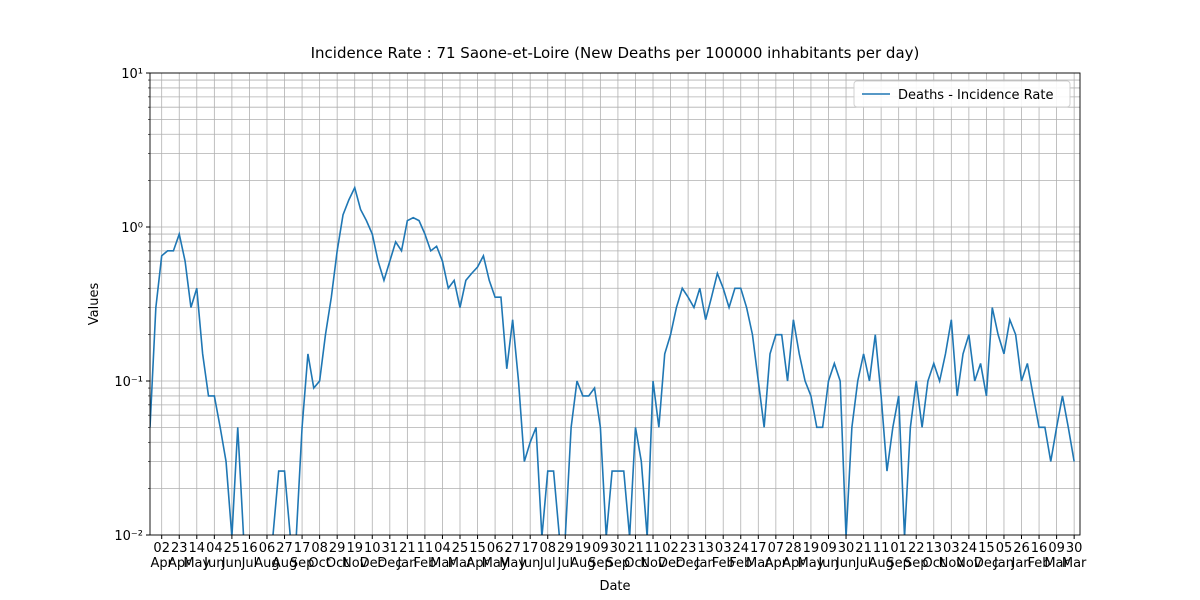  What do you see at coordinates (845, 556) in the screenshot?
I see `x-tick-label: 30 Jun` at bounding box center [845, 556].